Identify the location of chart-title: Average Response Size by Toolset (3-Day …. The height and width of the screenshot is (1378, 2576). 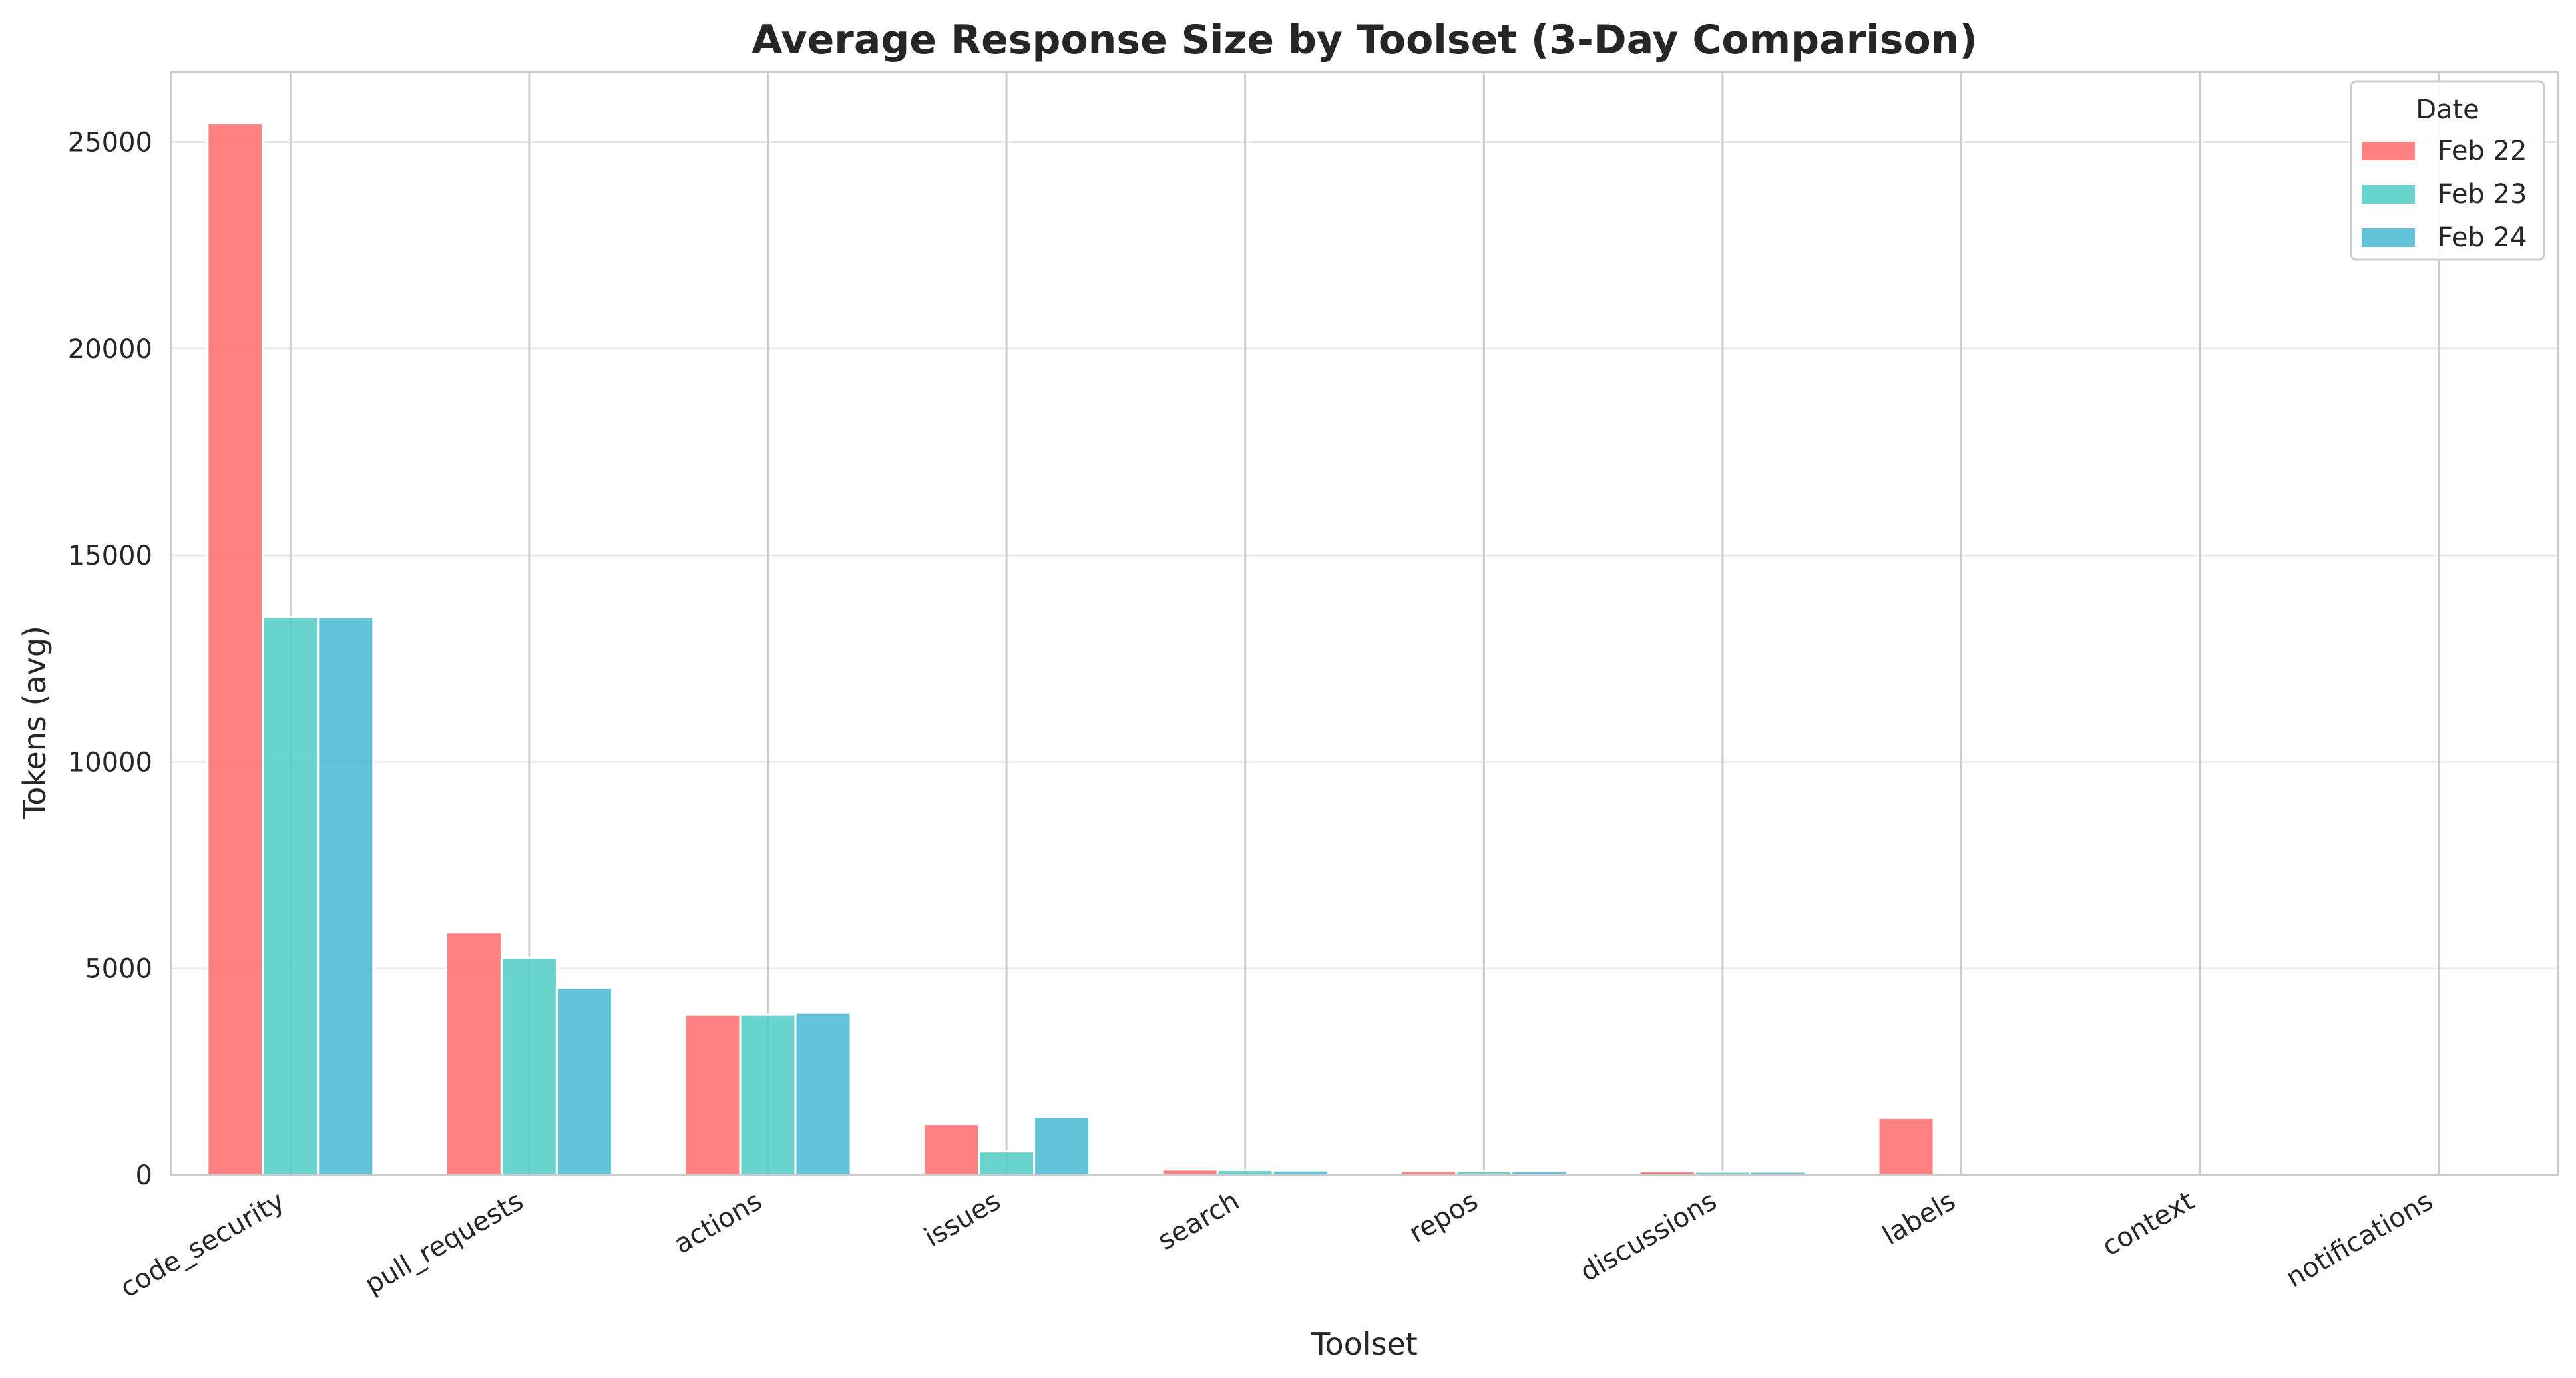
(1364, 40).